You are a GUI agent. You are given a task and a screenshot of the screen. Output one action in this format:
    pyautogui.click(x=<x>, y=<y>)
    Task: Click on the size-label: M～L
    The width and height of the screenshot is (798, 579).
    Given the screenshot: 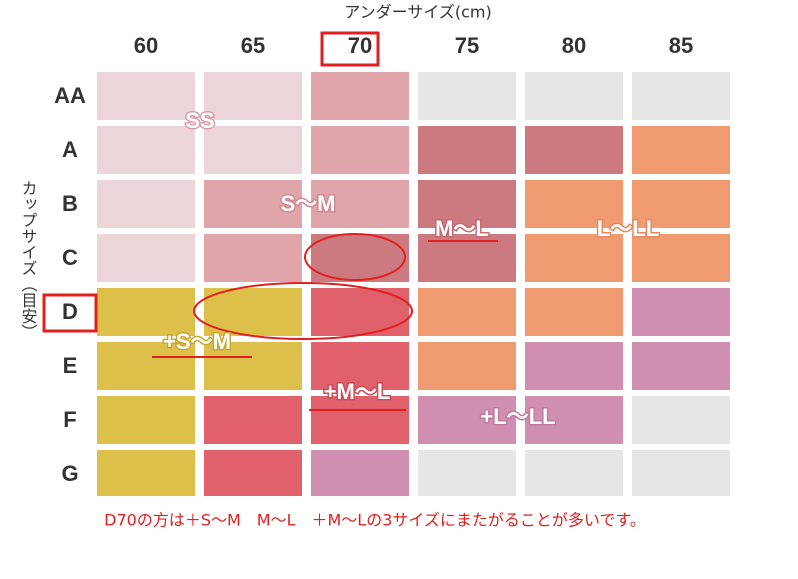 What is the action you would take?
    pyautogui.click(x=462, y=228)
    